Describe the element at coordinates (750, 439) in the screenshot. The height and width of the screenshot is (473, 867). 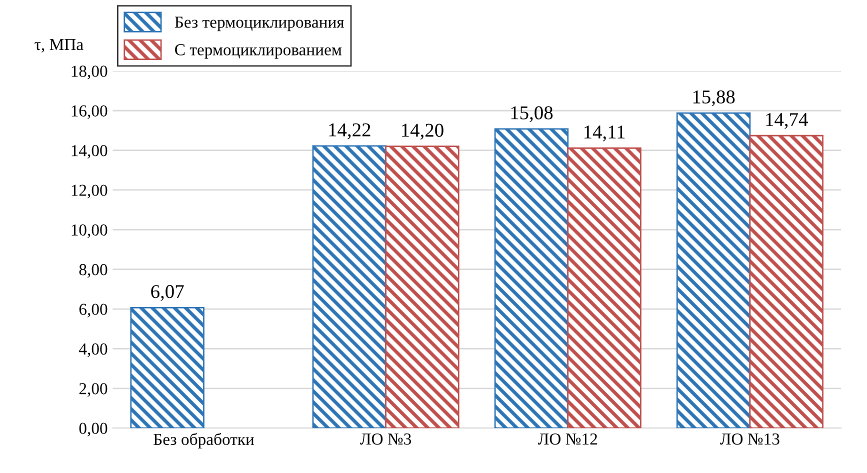
I see `x-tick-label: ЛО №13` at that location.